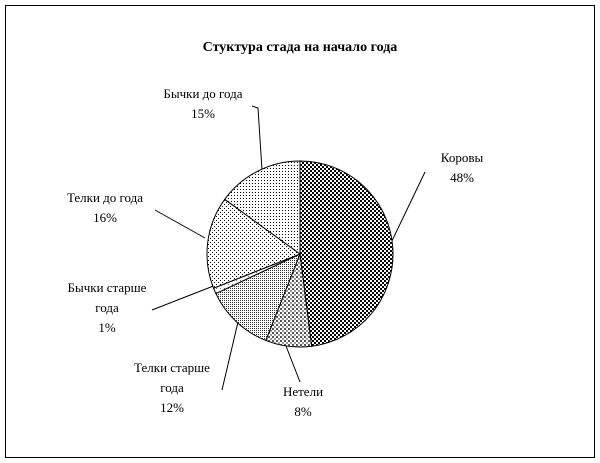  Describe the element at coordinates (462, 168) in the screenshot. I see `slice-label: Коровы 48%` at that location.